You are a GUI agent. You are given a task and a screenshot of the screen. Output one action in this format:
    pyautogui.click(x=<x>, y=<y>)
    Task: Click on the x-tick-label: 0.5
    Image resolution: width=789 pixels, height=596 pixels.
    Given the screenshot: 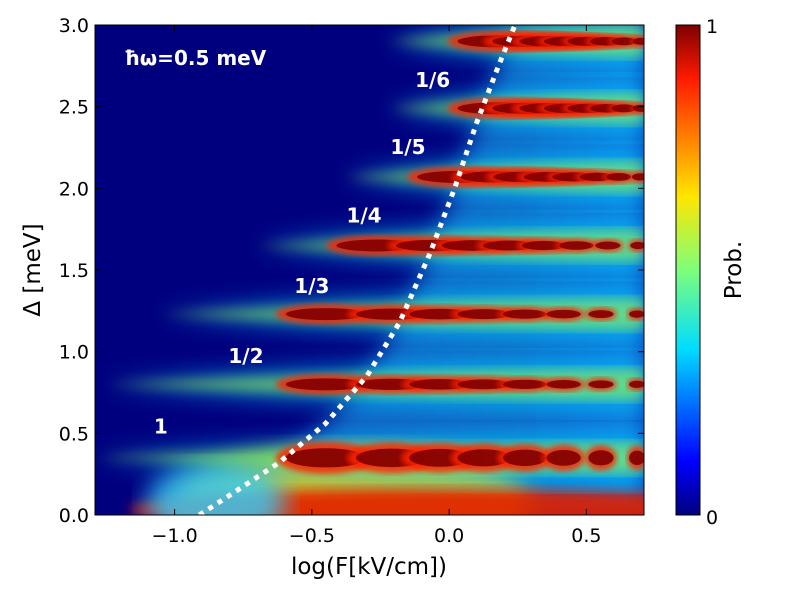 What is the action you would take?
    pyautogui.click(x=586, y=536)
    